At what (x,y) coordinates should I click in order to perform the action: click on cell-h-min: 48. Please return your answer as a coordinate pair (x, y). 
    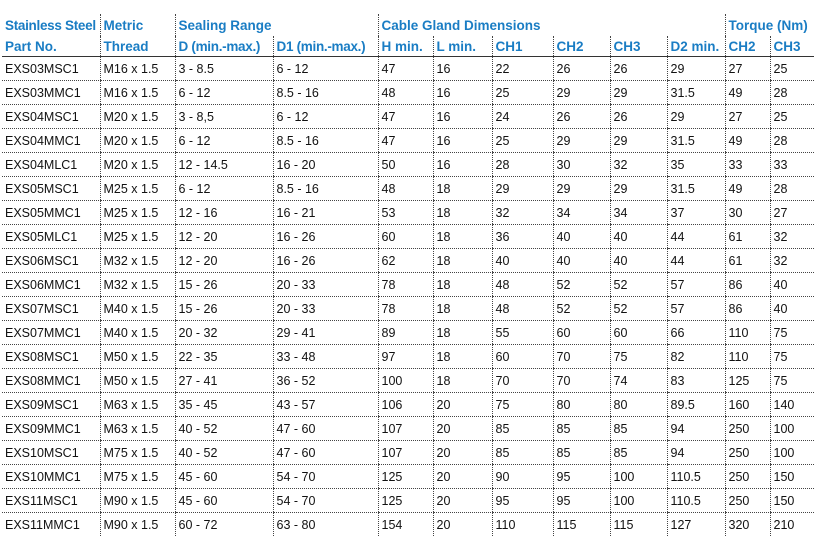
    Looking at the image, I should click on (405, 92).